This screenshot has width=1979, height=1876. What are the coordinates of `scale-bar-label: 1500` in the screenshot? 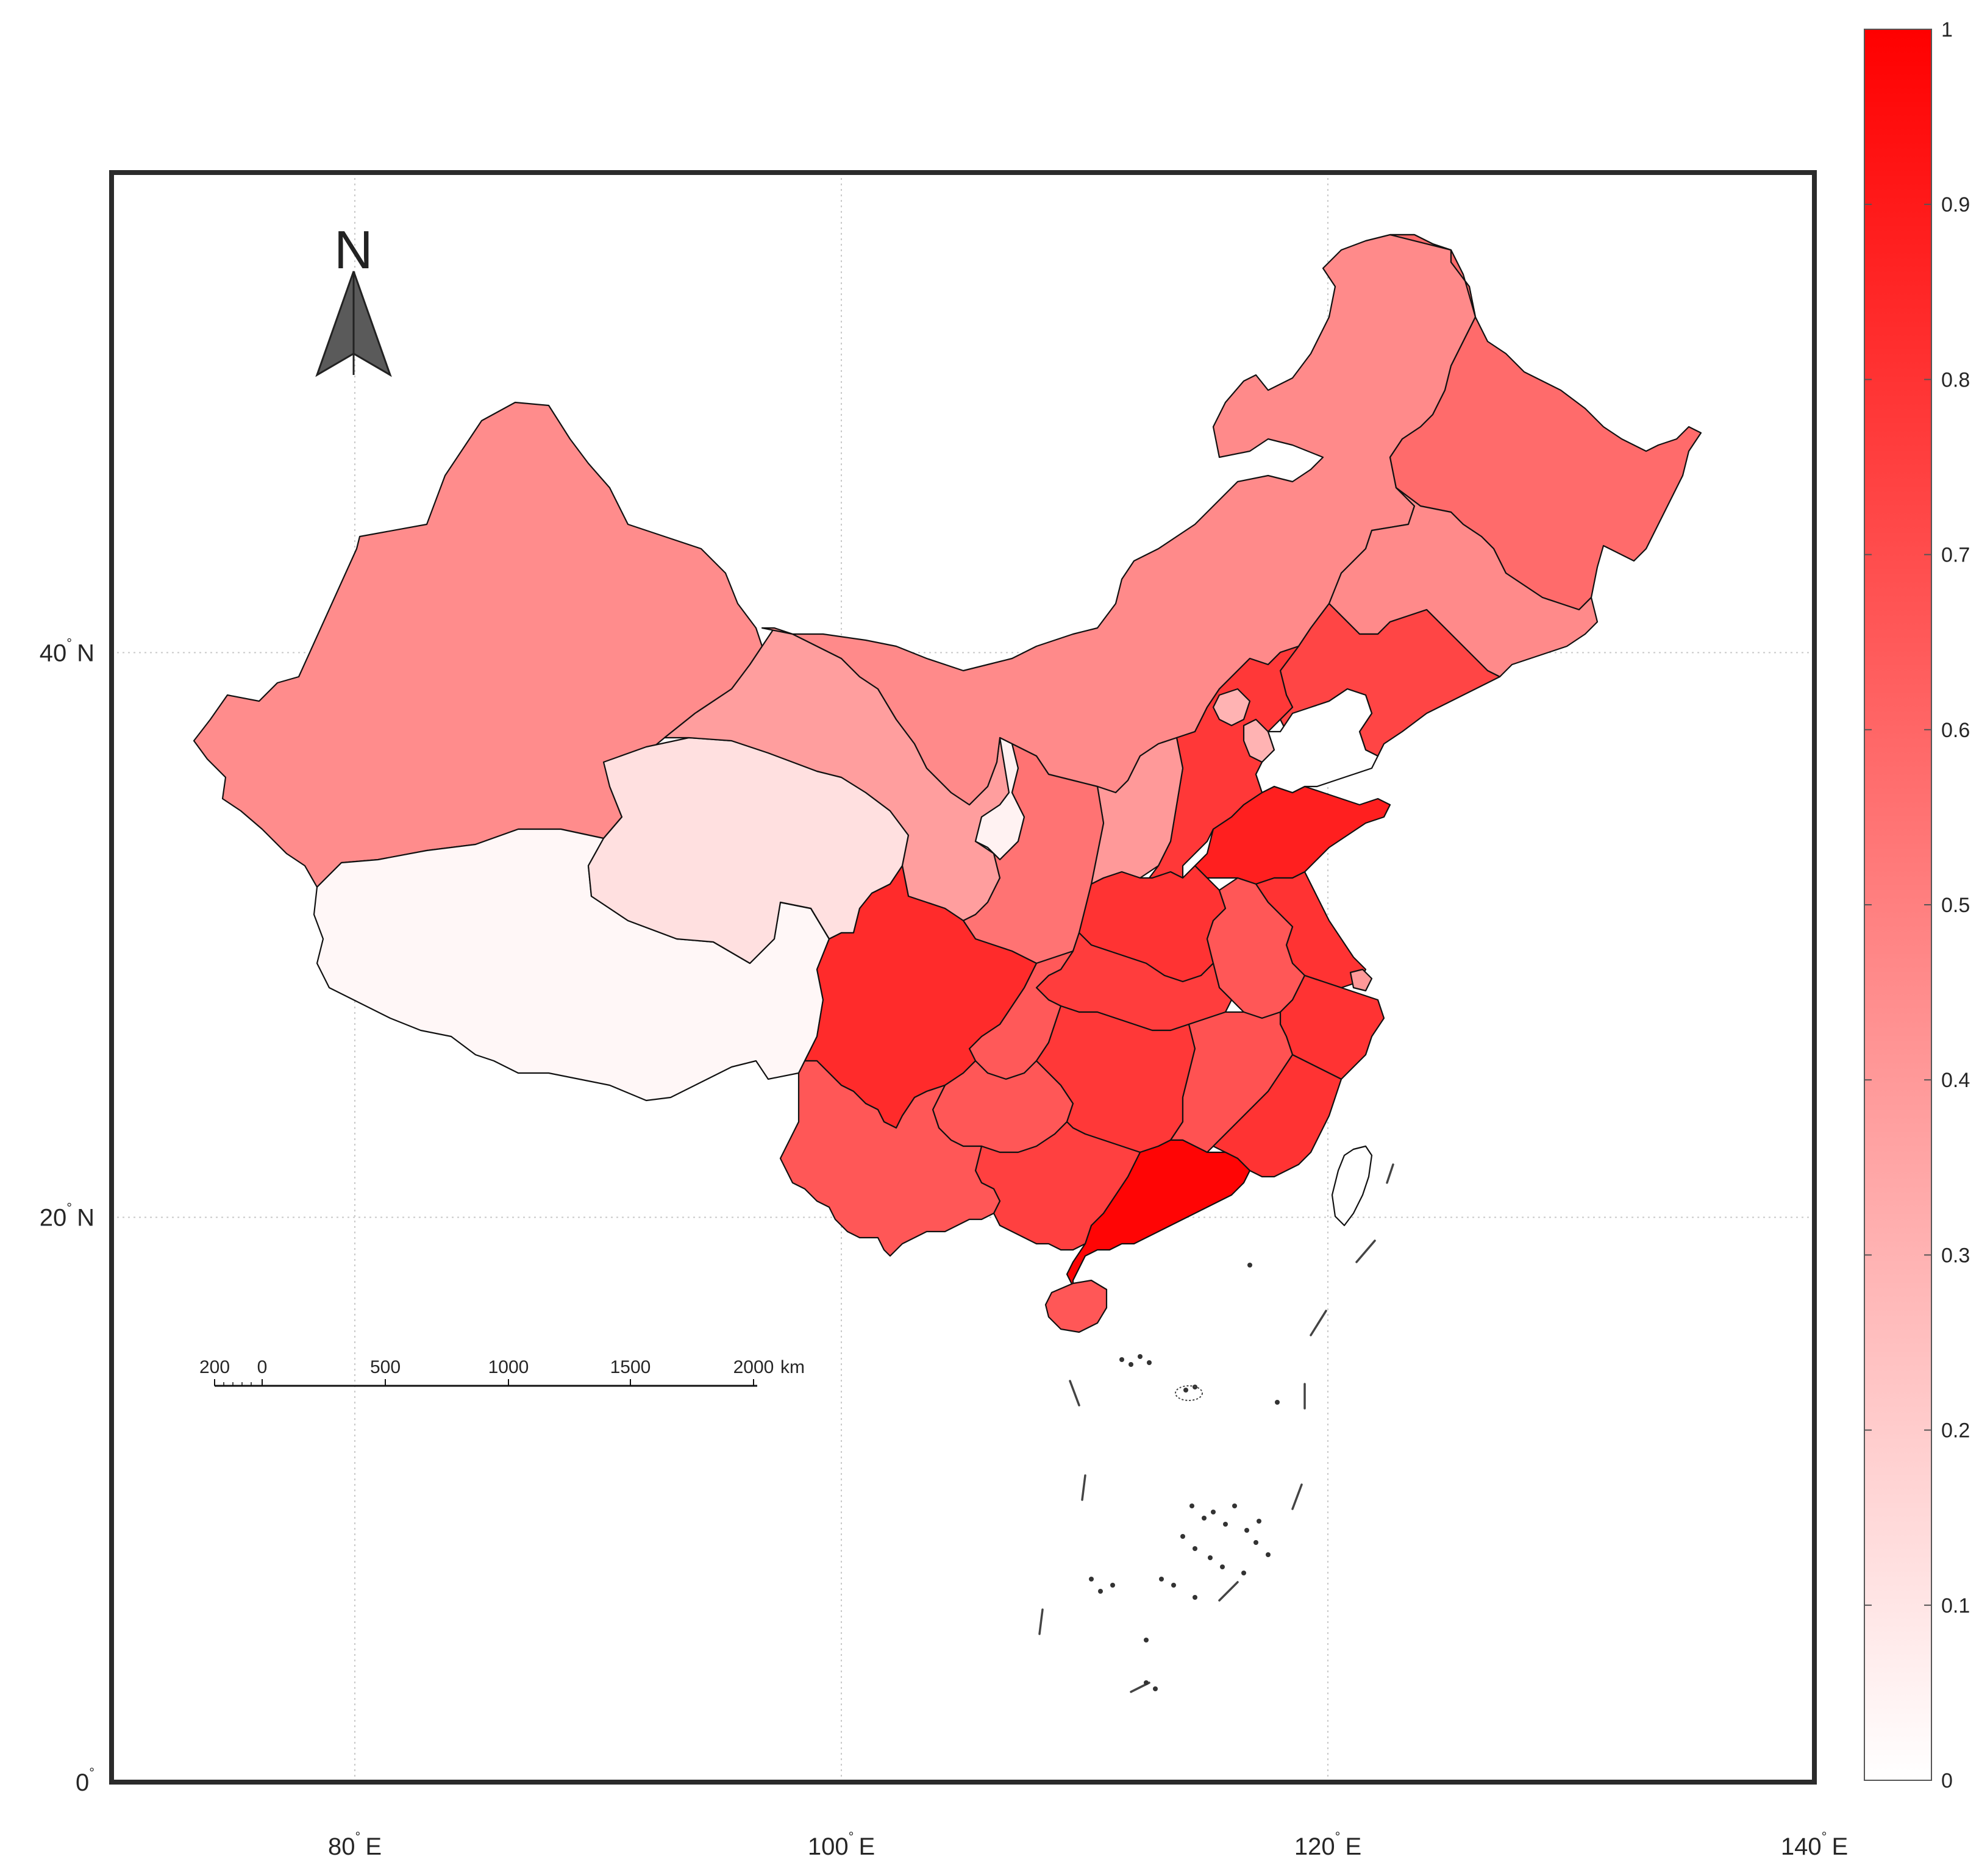 It's located at (630, 1367).